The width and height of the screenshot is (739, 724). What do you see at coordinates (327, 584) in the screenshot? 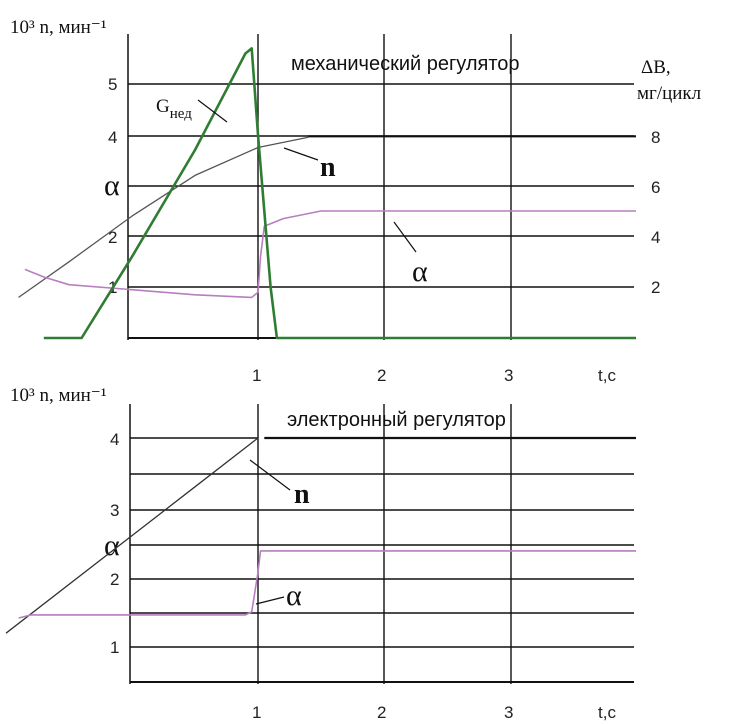
I see `bottom-series-alpha` at bounding box center [327, 584].